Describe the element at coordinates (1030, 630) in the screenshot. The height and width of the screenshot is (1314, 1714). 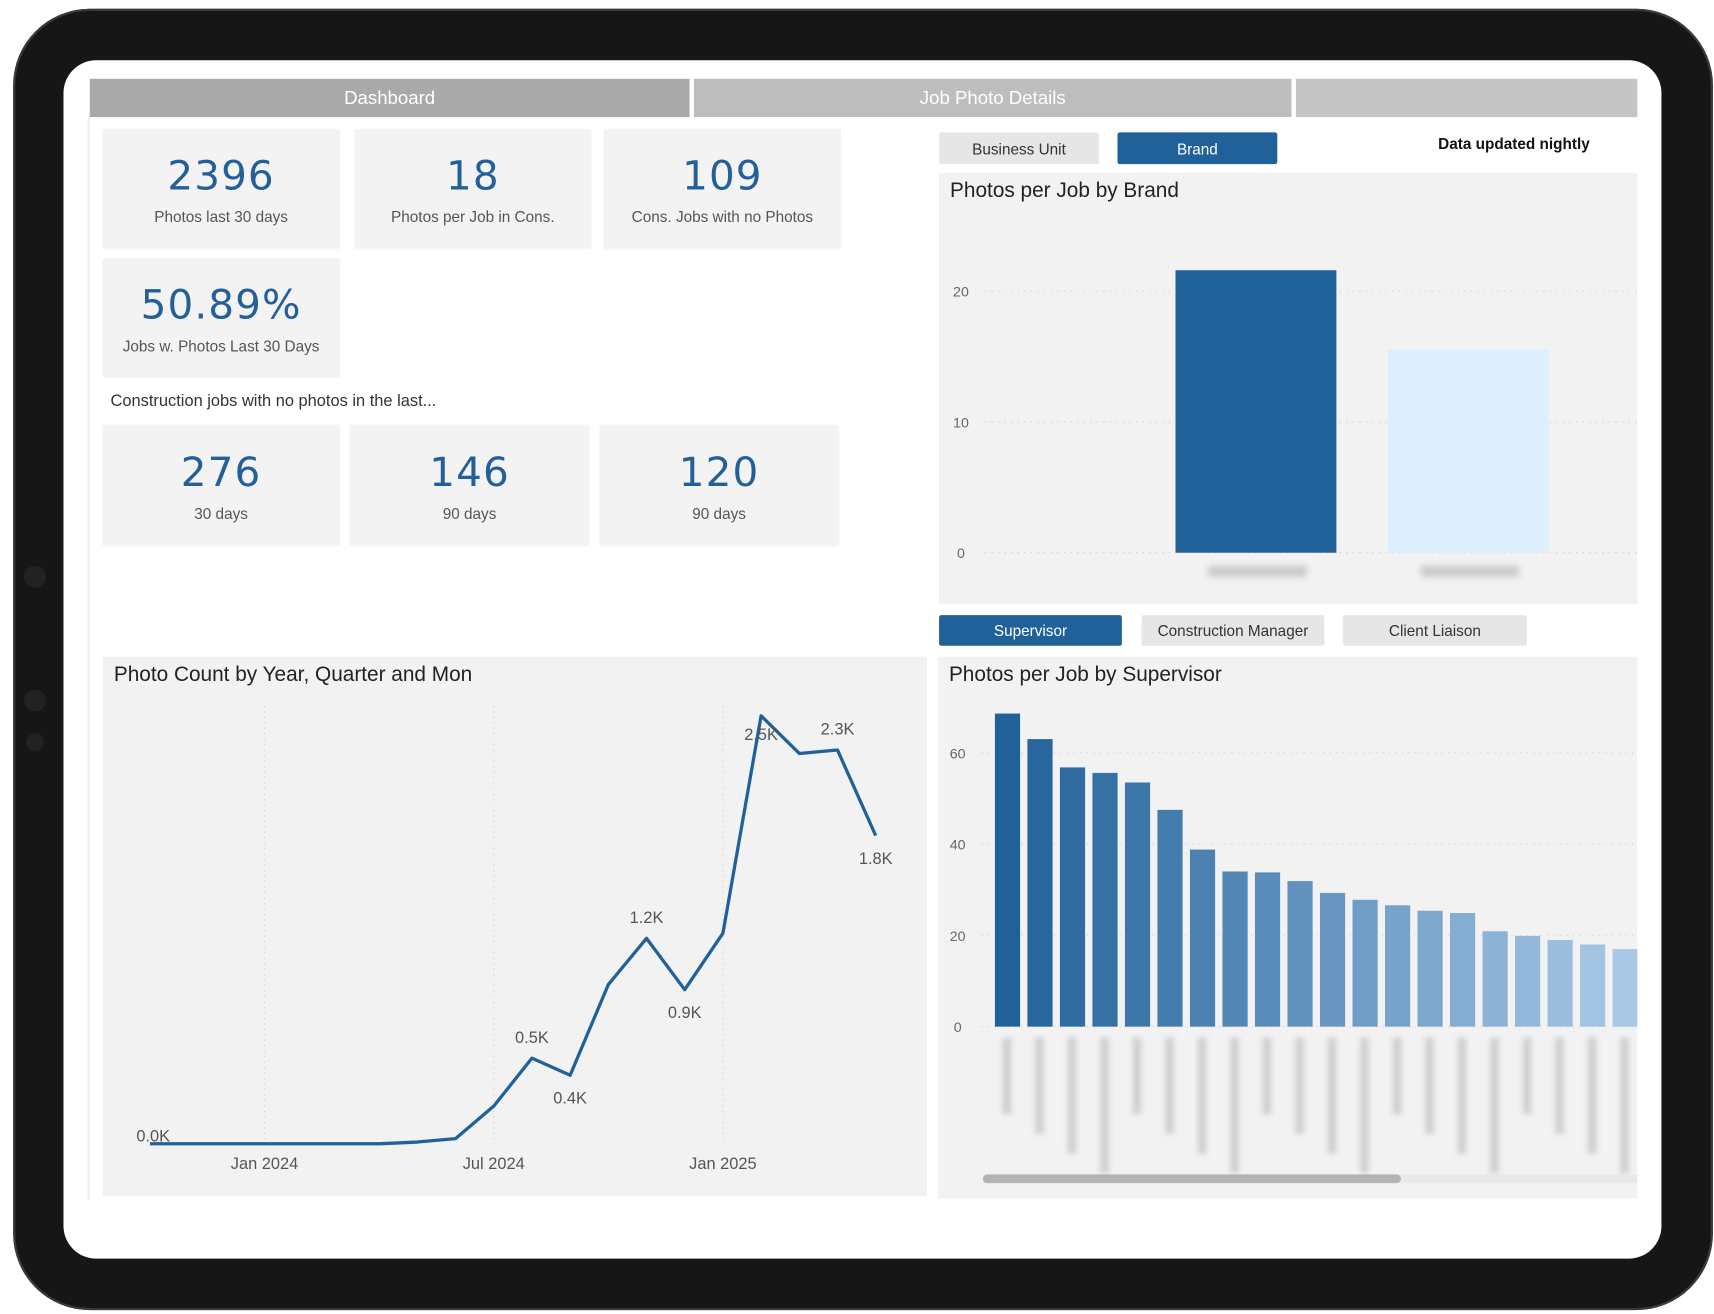
I see `supervisor-button: Supervisor` at that location.